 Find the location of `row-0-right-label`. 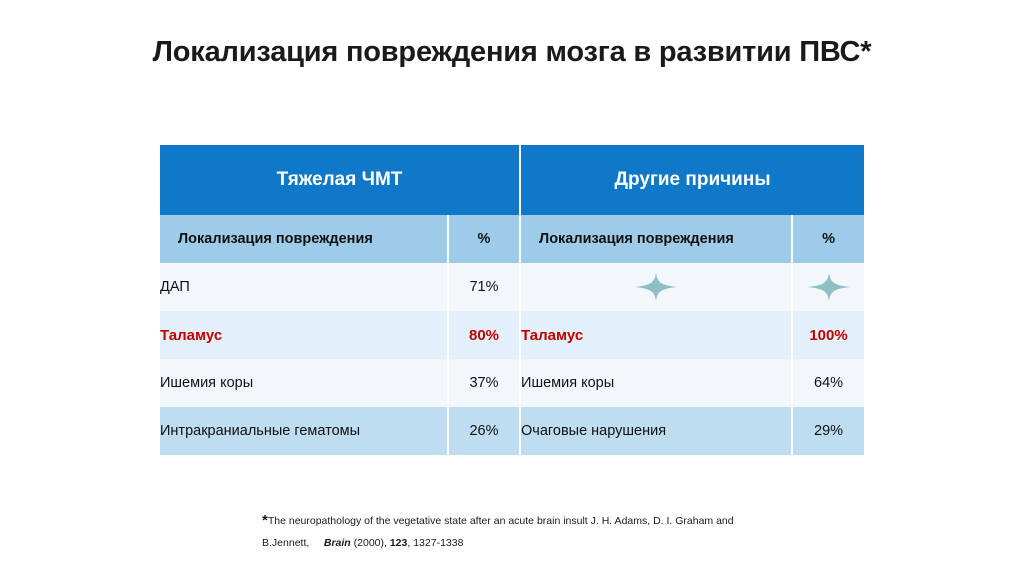

row-0-right-label is located at coordinates (657, 287).